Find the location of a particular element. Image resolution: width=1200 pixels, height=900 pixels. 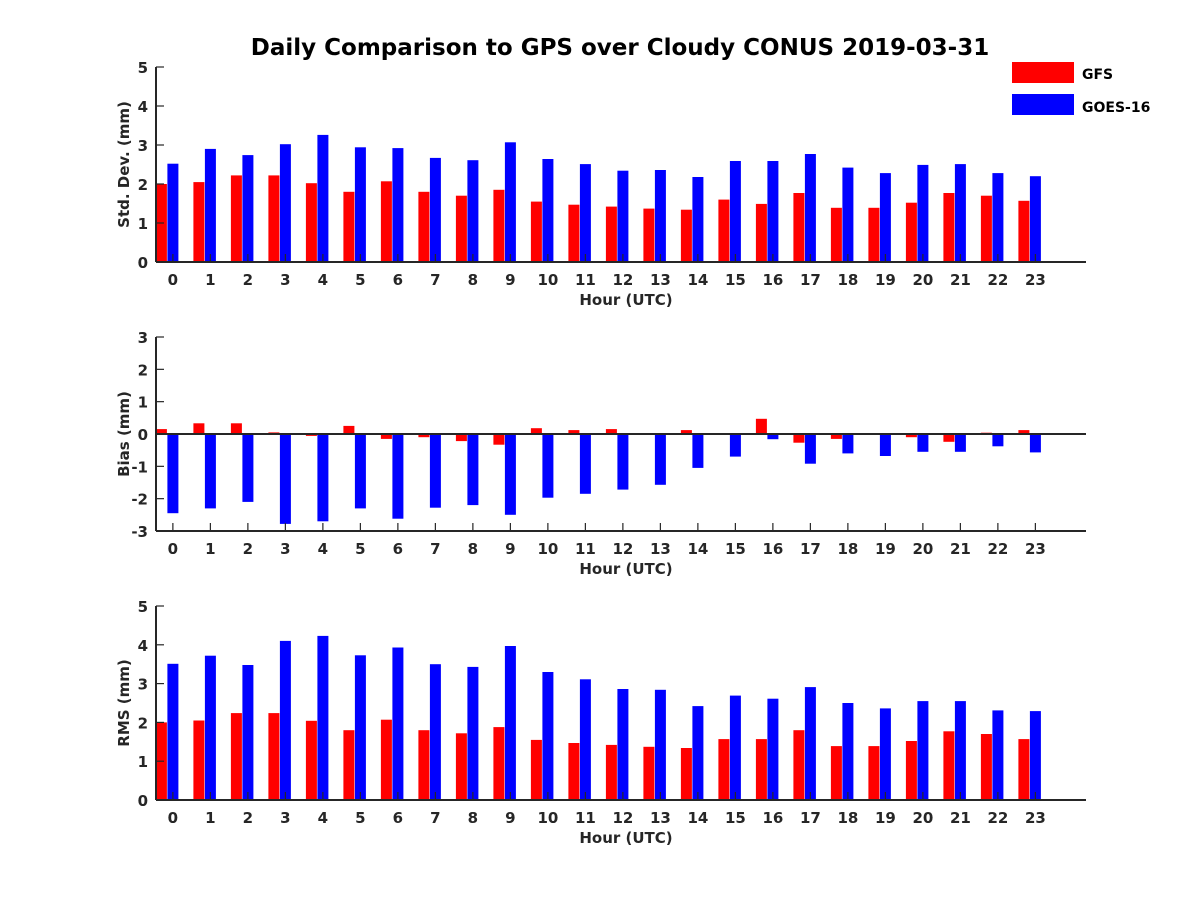

std-dev-y-tick-label: 4 is located at coordinates (143, 107).